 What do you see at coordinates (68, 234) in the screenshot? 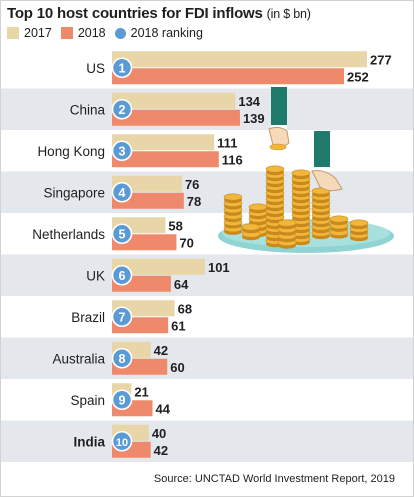
I see `category-label: Netherlands` at bounding box center [68, 234].